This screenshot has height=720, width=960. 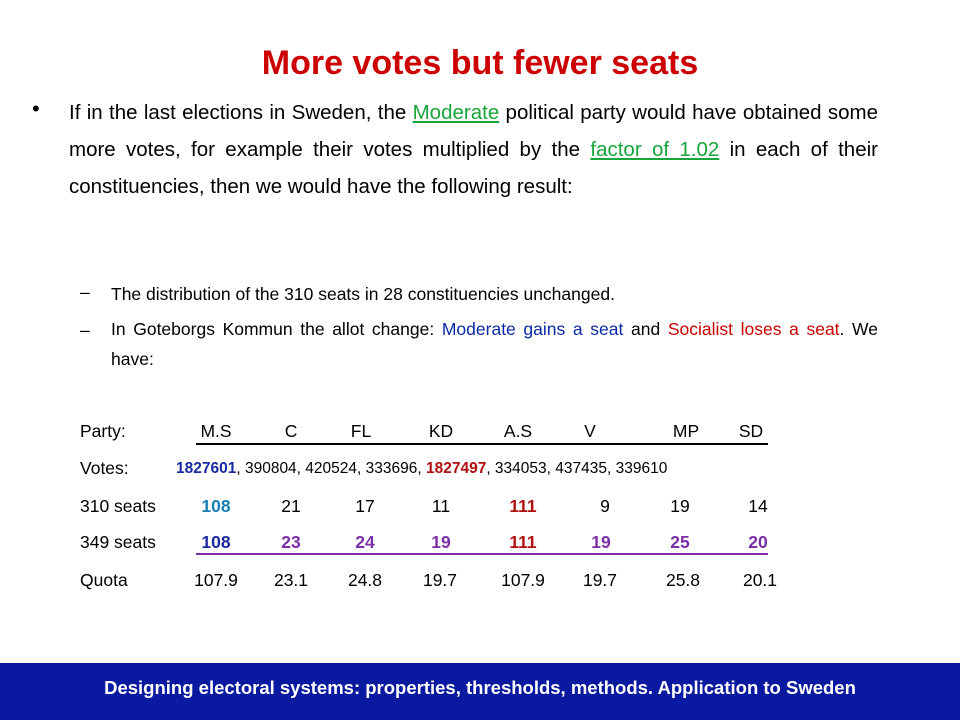 I want to click on moderate-link: Moderate, so click(x=456, y=112).